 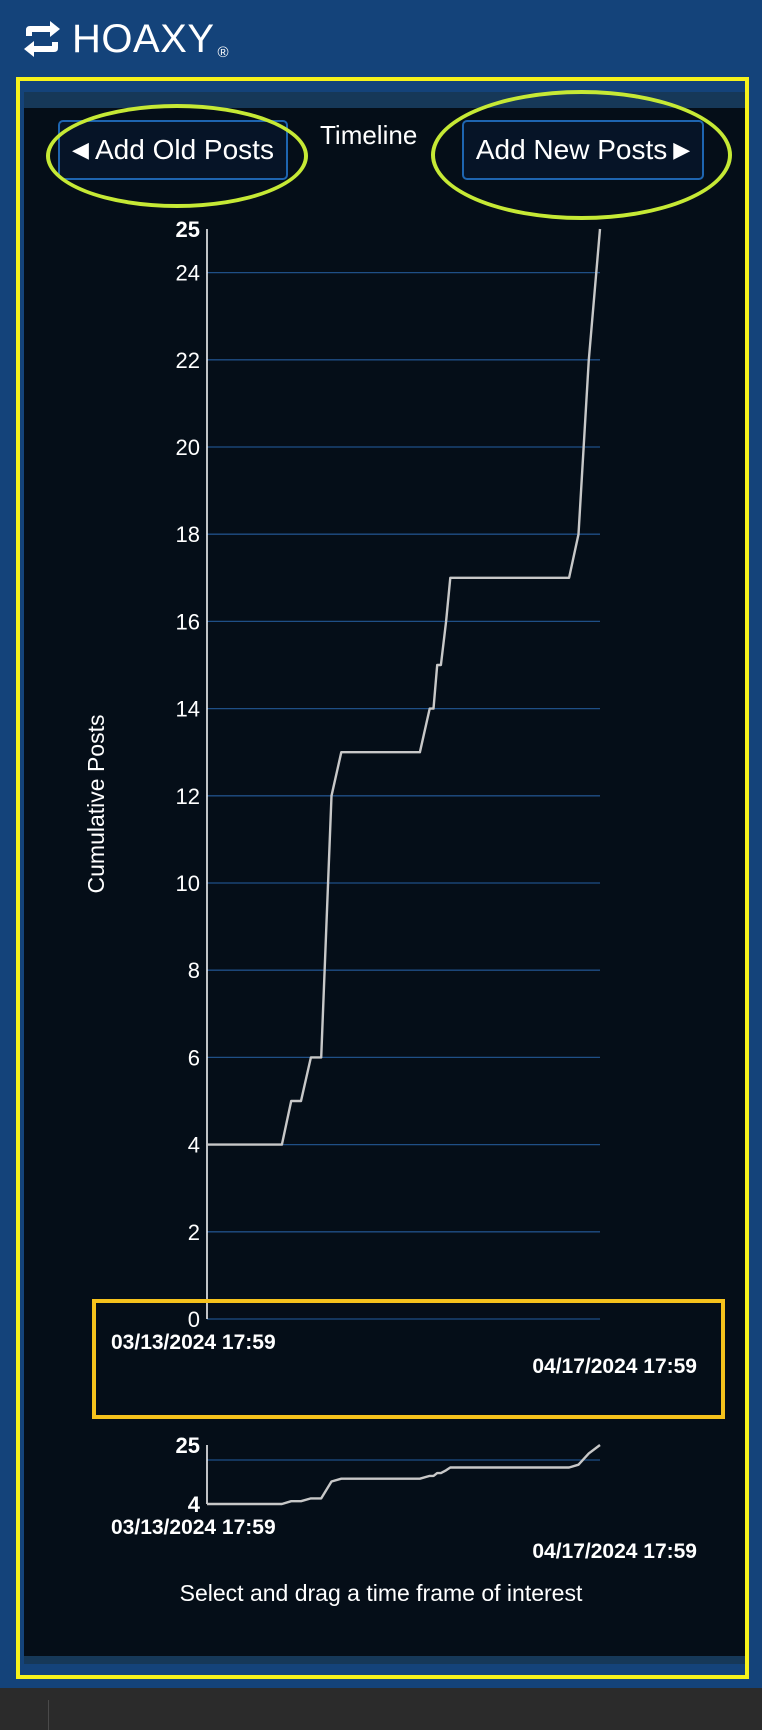 I want to click on y-tick-label: 16, so click(x=188, y=621).